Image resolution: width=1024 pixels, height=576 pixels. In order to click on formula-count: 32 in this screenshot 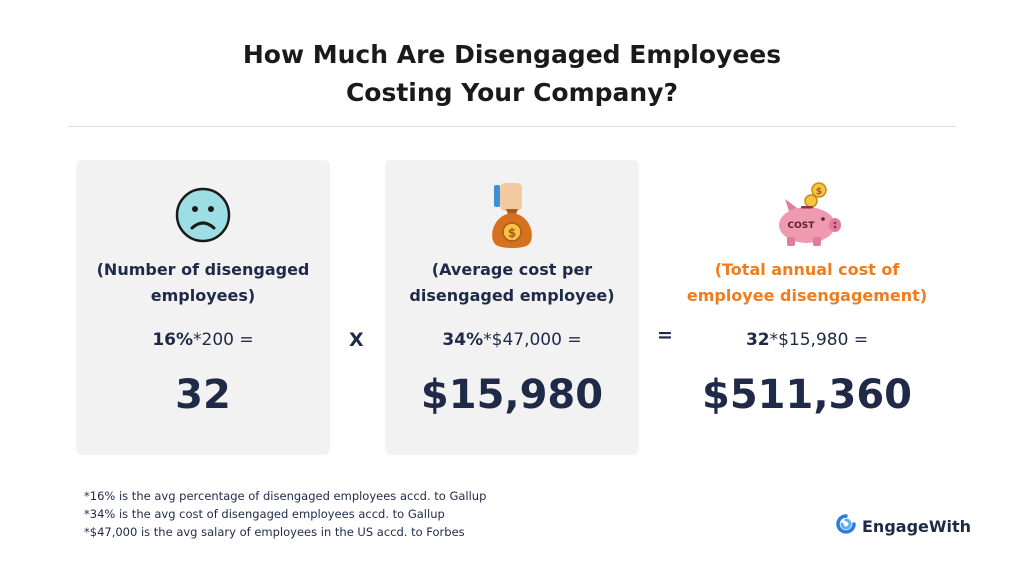, I will do `click(757, 340)`.